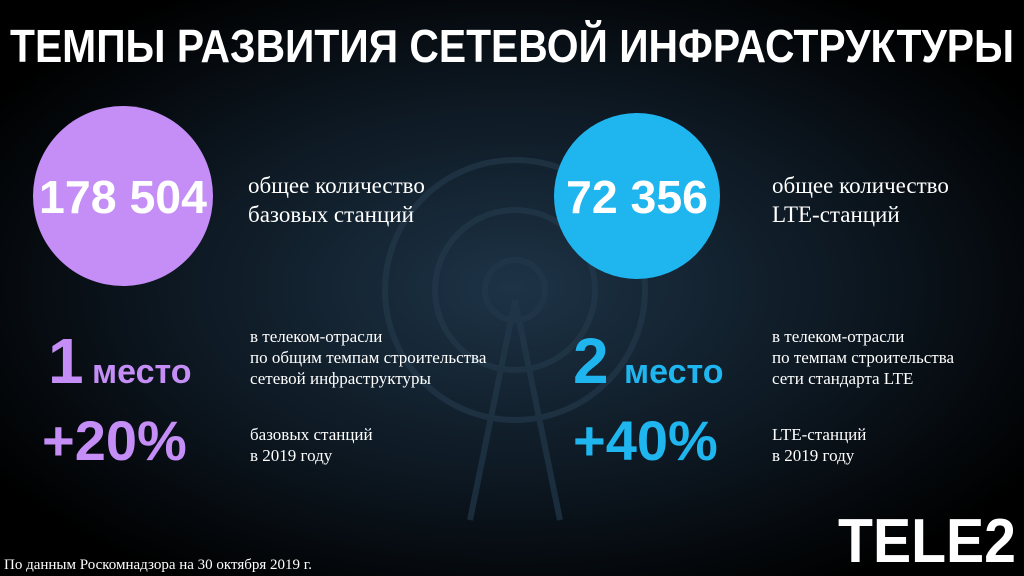  Describe the element at coordinates (114, 440) in the screenshot. I see `growth: +20%` at that location.